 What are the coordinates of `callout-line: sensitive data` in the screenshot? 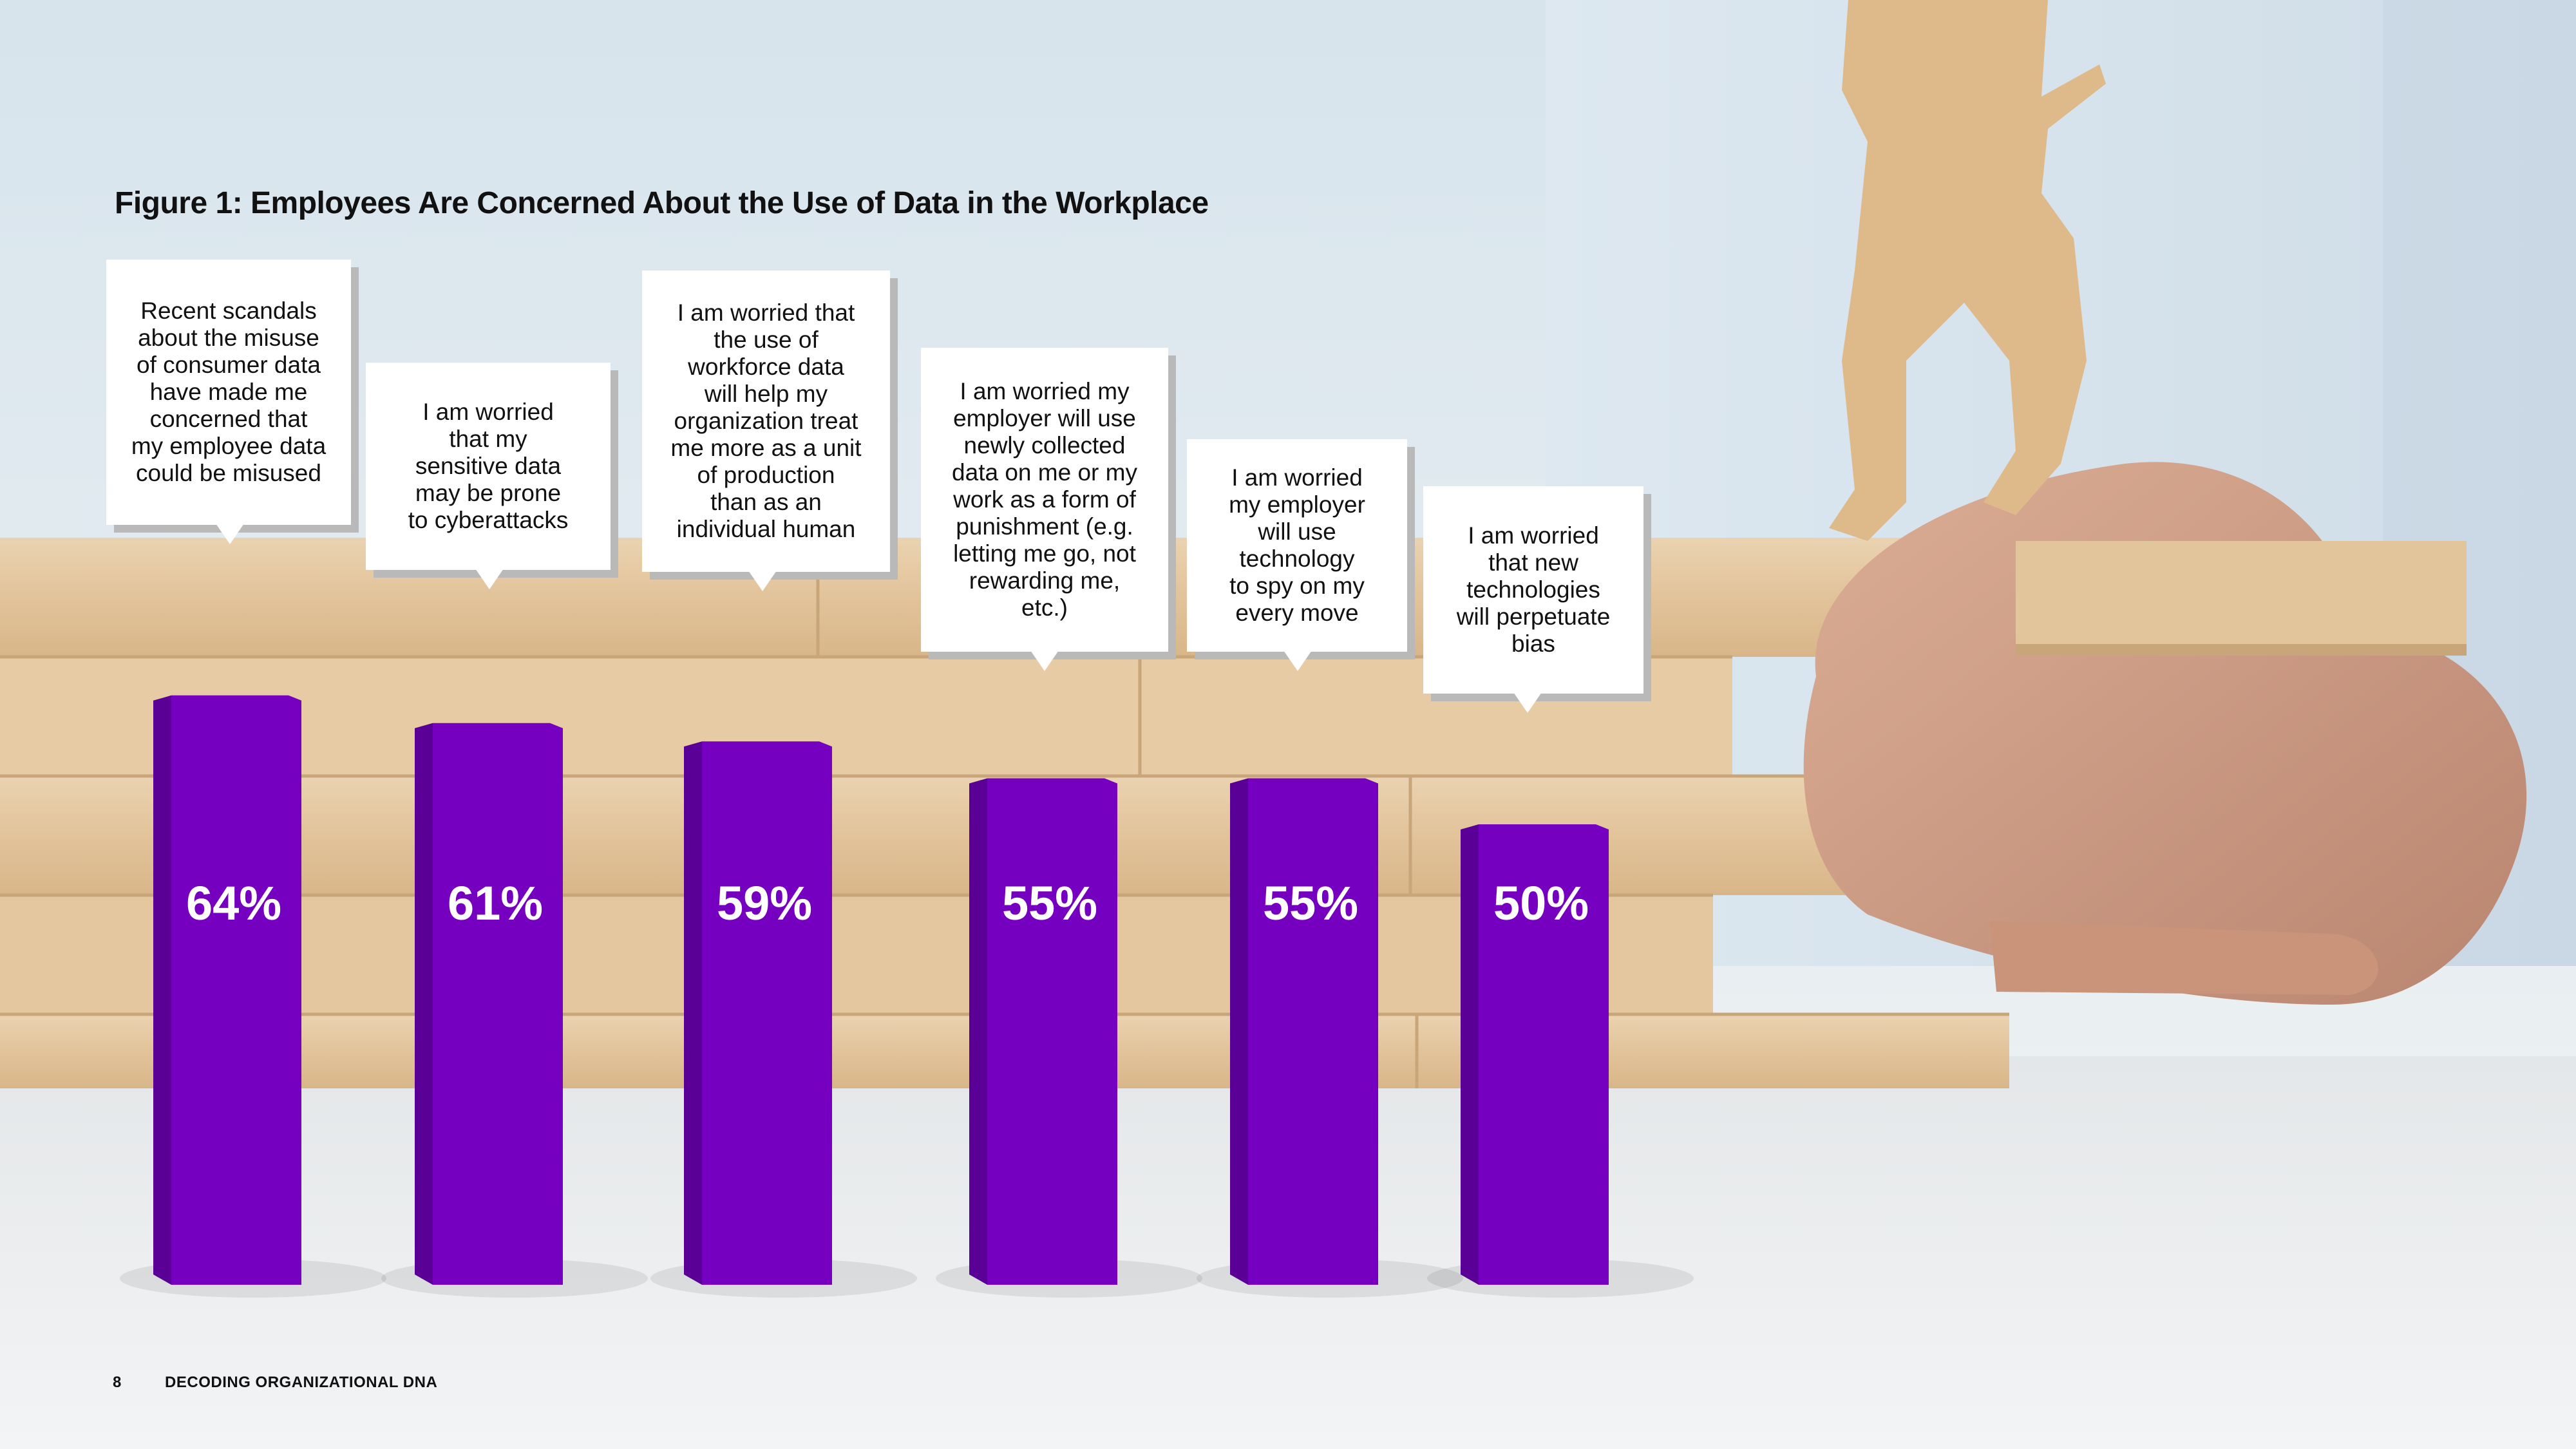 It's located at (489, 466).